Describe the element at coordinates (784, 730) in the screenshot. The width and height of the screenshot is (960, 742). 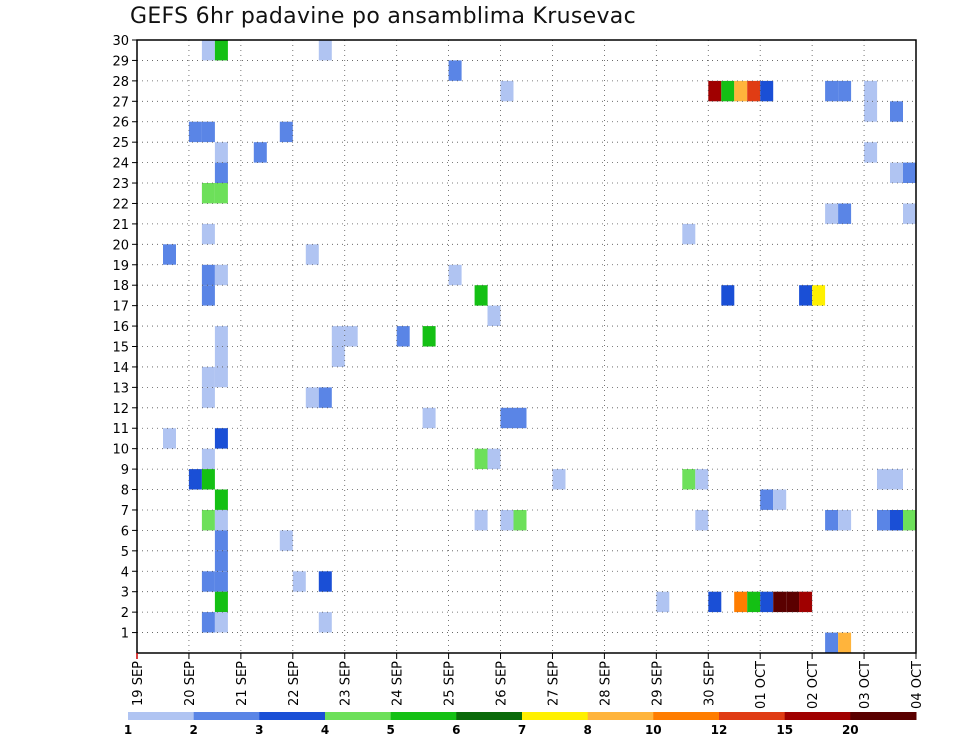
I see `colorbar-label: 15` at that location.